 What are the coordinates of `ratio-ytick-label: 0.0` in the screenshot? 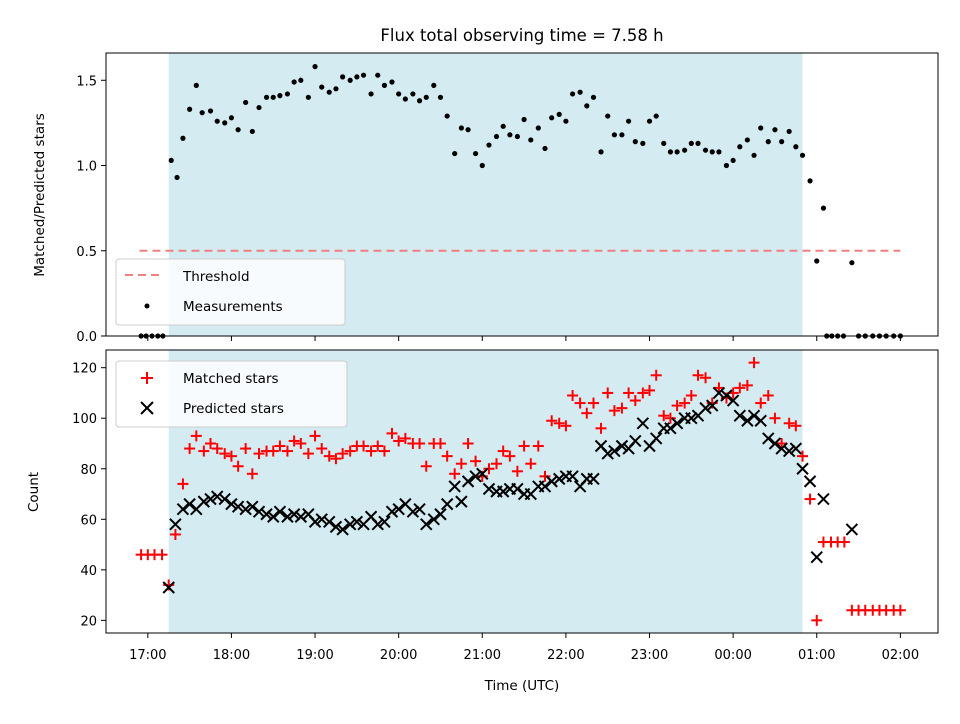 It's located at (86, 337).